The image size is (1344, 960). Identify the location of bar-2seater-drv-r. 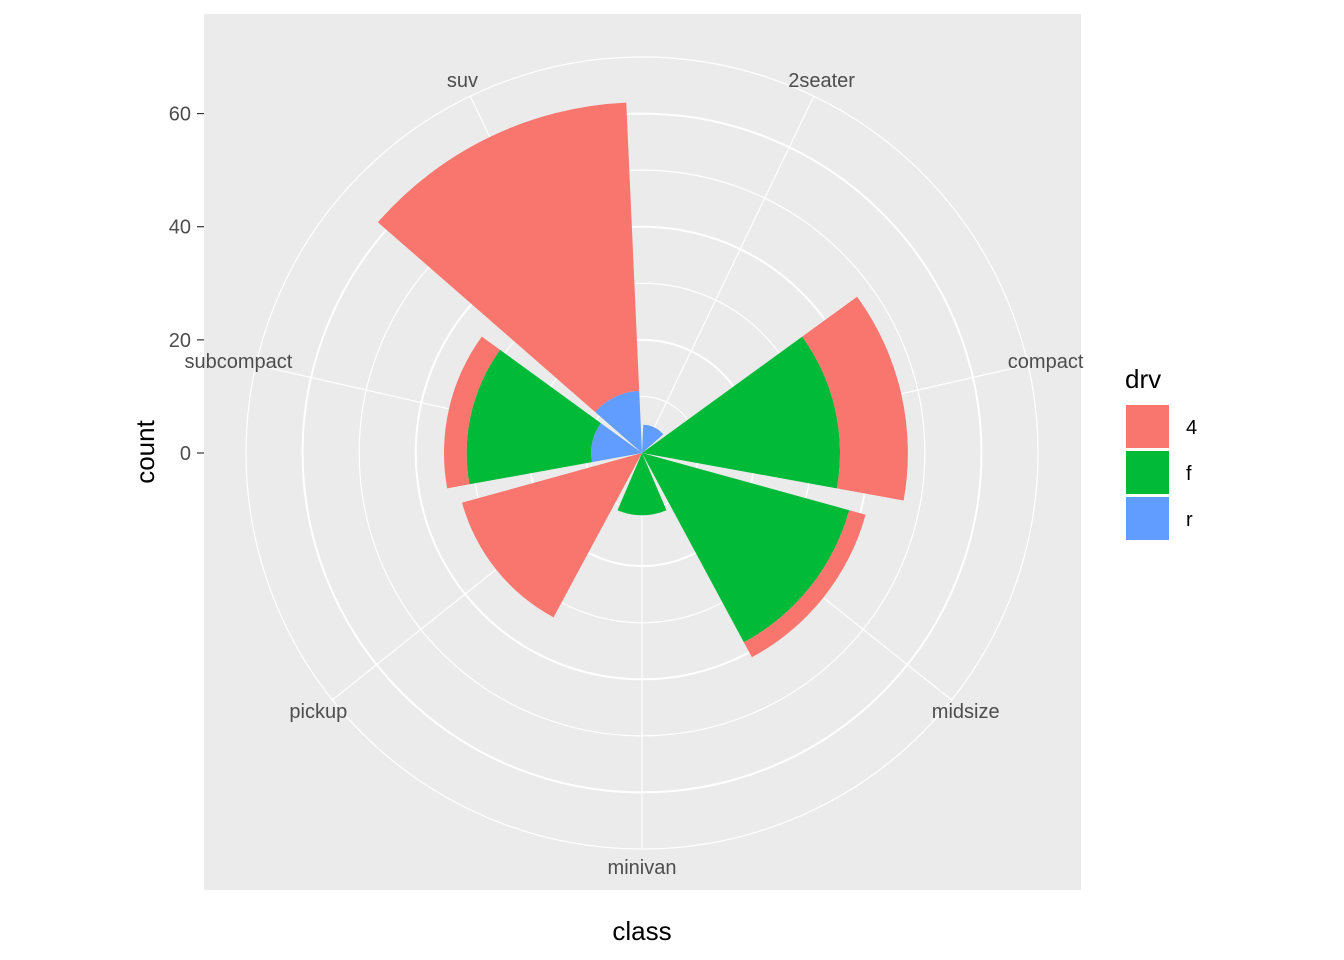
(653, 438).